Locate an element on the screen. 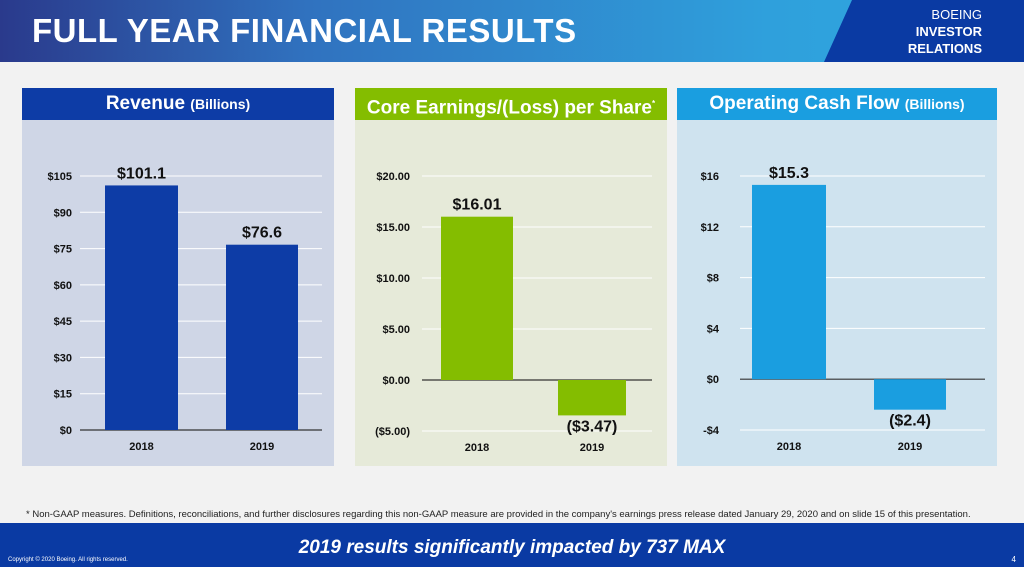 This screenshot has width=1024, height=567. chart-title: Operating Cash Flow is located at coordinates (804, 103).